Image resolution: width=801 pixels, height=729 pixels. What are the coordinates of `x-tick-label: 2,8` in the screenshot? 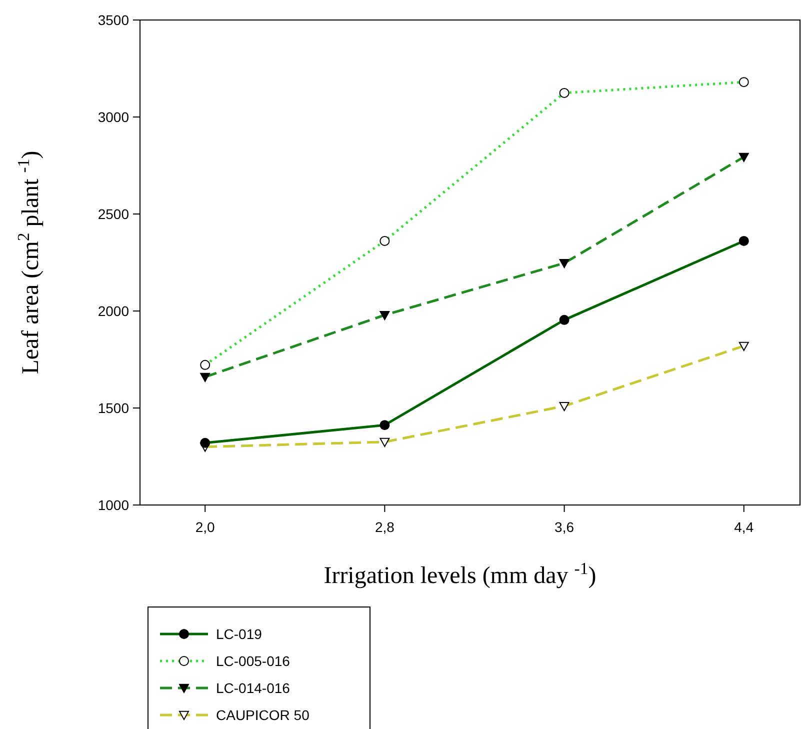 It's located at (384, 527).